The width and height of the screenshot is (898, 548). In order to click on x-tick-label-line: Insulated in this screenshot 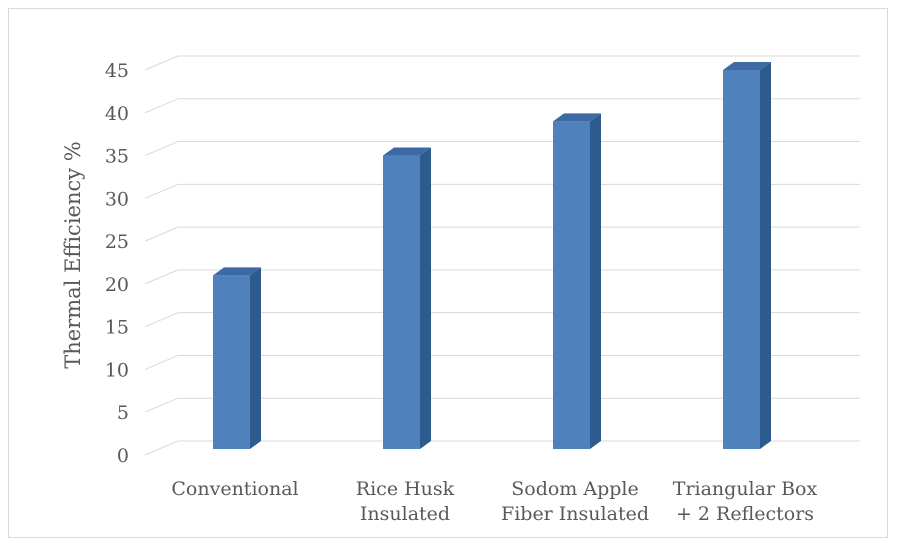, I will do `click(405, 514)`.